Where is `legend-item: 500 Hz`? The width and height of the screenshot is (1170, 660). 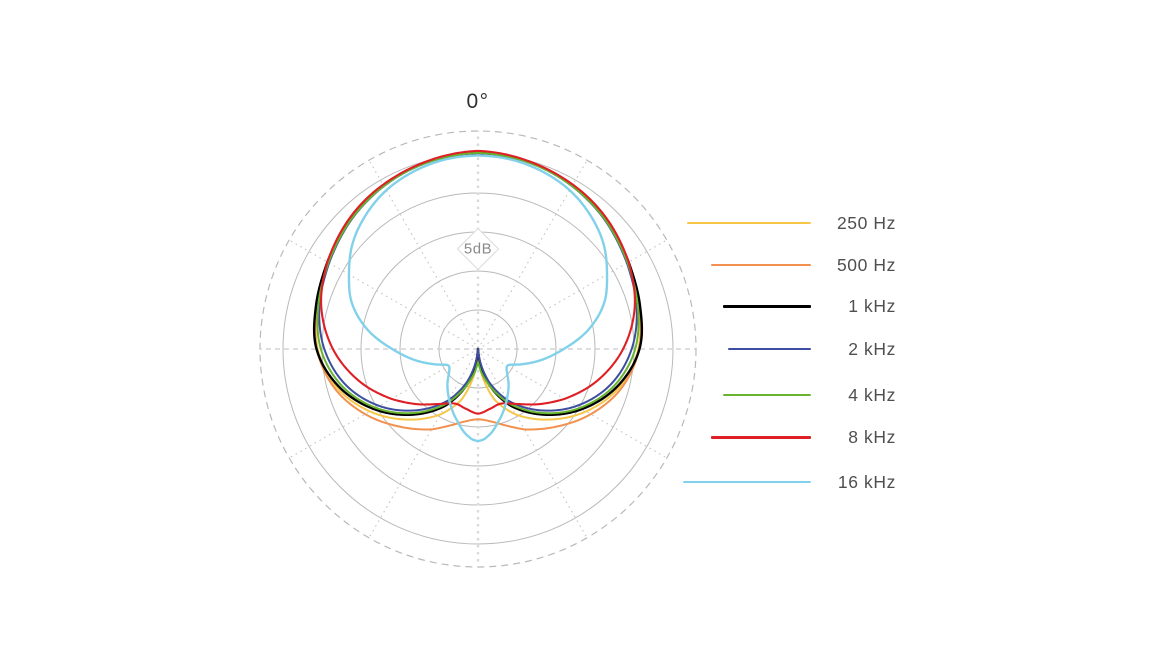
legend-item: 500 Hz is located at coordinates (790, 265).